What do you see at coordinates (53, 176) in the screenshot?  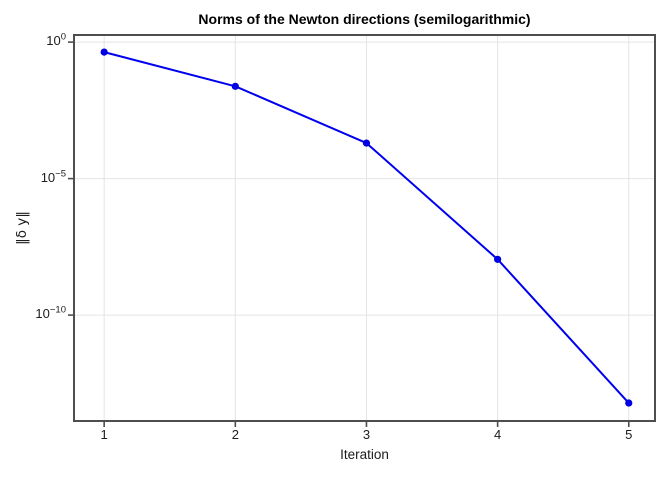 I see `y-tick-label: 10⁻⁵` at bounding box center [53, 176].